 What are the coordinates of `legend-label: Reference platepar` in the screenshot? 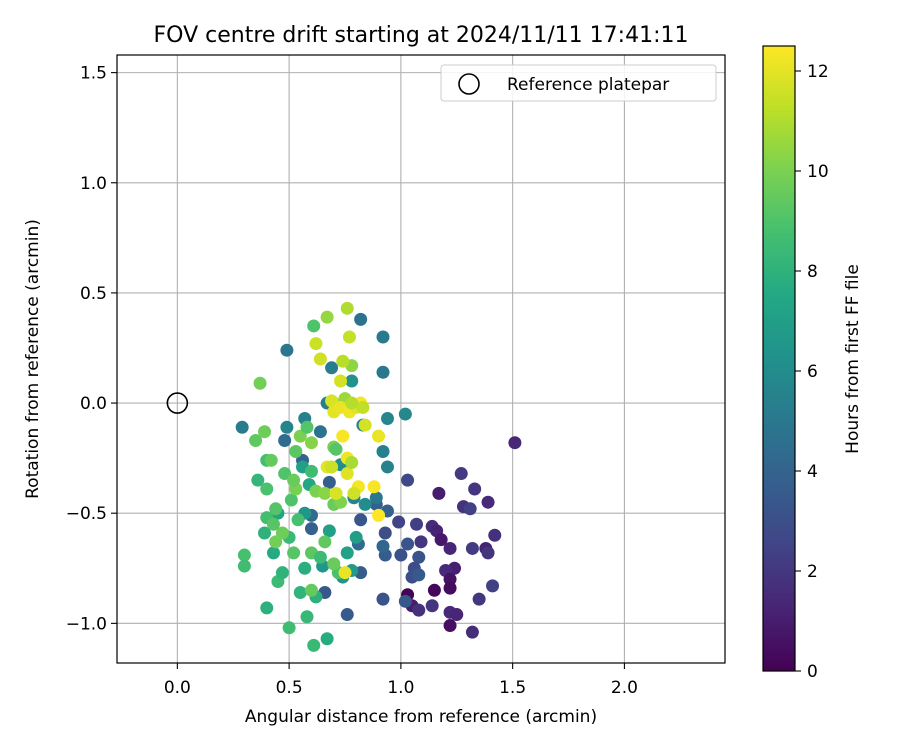 It's located at (588, 85).